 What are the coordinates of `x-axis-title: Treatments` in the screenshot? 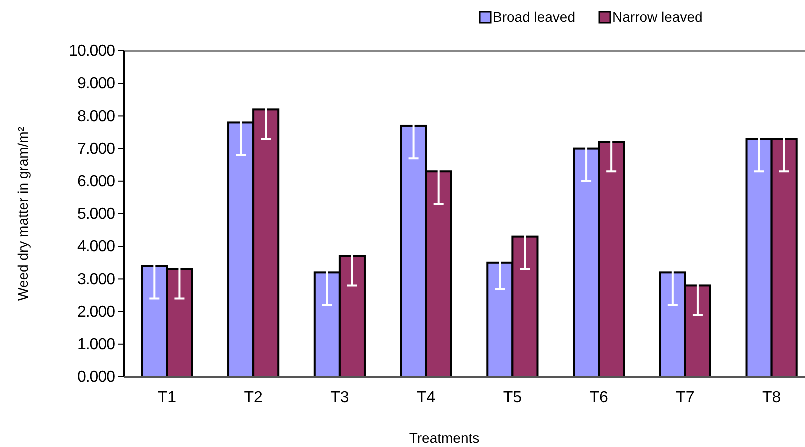 It's located at (444, 438).